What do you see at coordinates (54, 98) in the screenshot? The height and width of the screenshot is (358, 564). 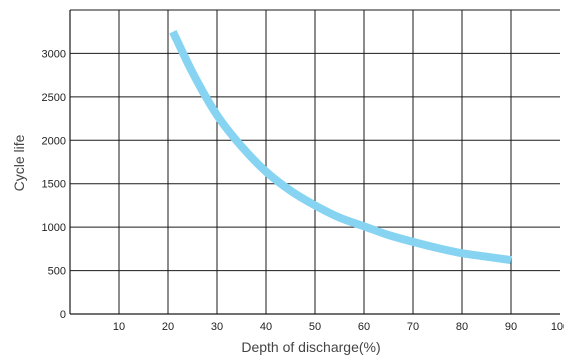 I see `y-tick-label: 2500` at bounding box center [54, 98].